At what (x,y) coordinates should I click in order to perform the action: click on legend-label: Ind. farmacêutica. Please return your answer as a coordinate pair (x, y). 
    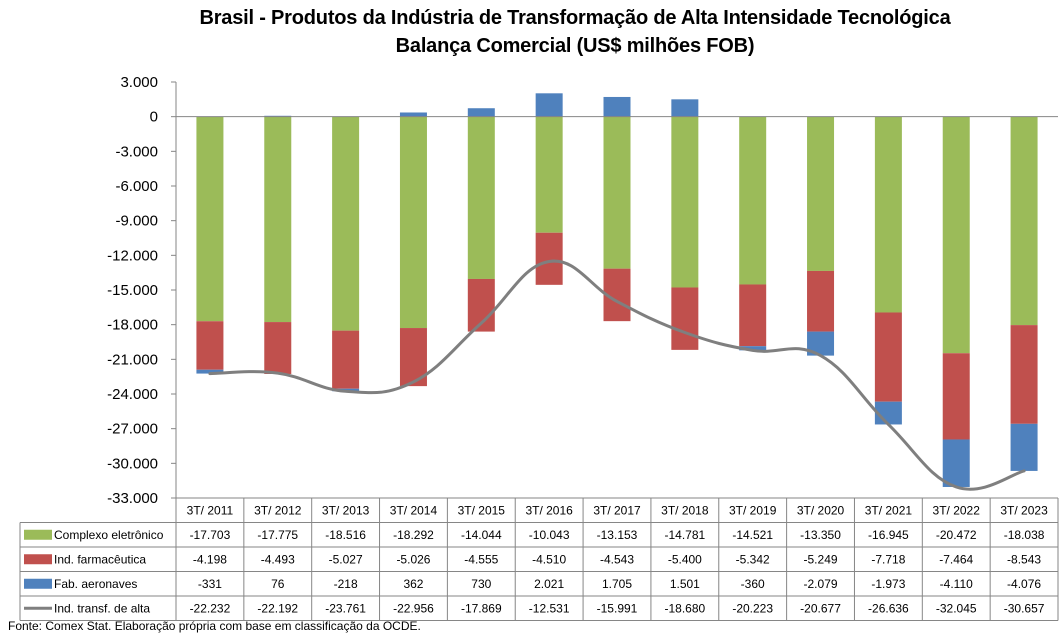
    Looking at the image, I should click on (100, 559).